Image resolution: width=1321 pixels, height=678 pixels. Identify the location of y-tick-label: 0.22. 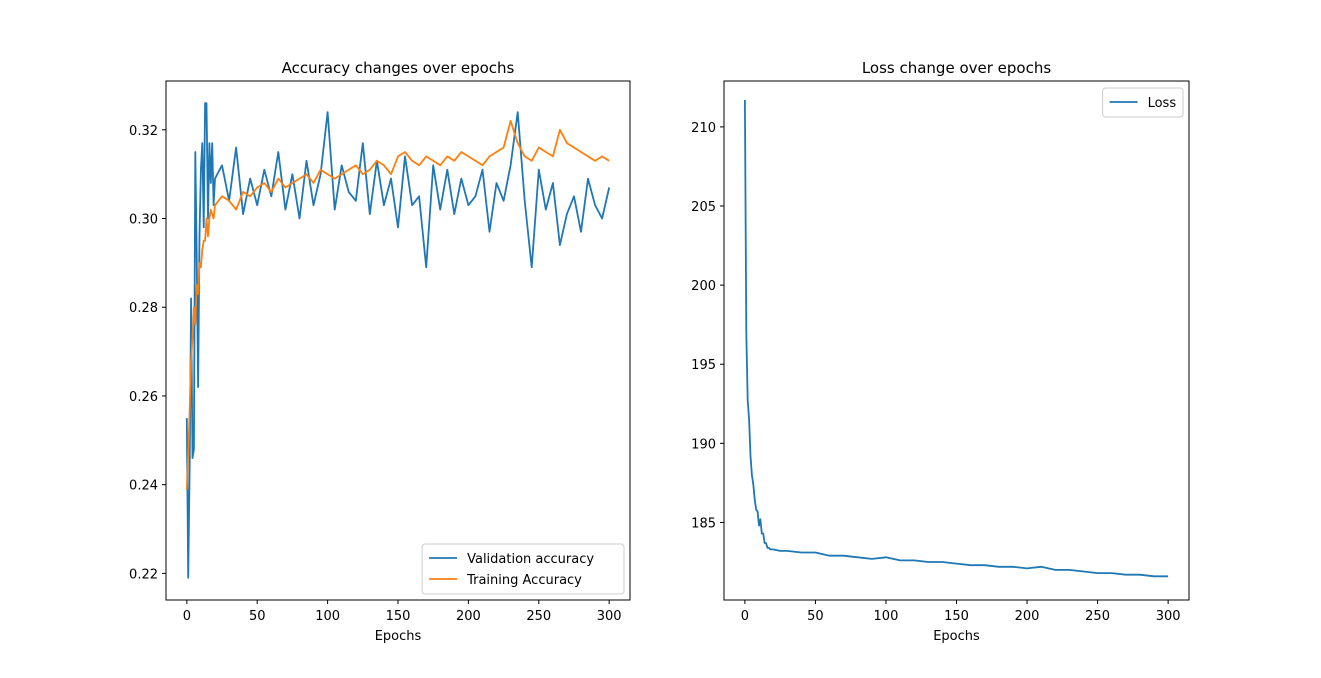
(143, 574).